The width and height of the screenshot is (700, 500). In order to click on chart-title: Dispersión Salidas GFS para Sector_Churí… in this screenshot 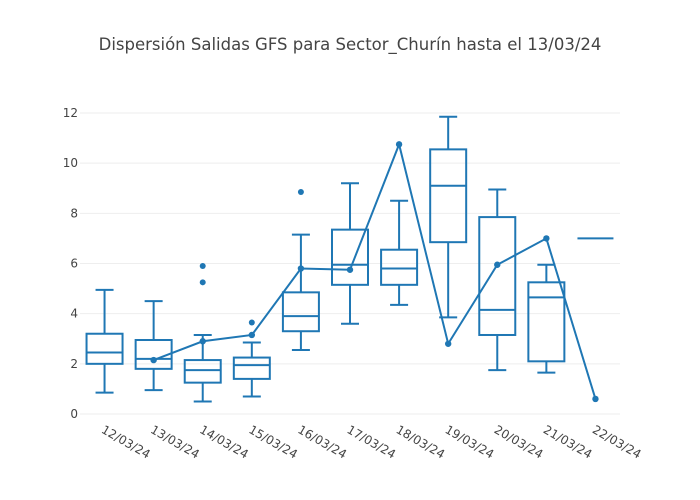, I will do `click(350, 45)`.